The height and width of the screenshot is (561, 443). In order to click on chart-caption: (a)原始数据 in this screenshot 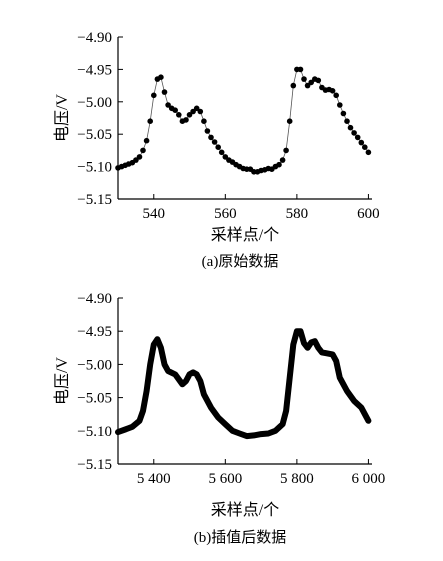, I will do `click(240, 261)`.